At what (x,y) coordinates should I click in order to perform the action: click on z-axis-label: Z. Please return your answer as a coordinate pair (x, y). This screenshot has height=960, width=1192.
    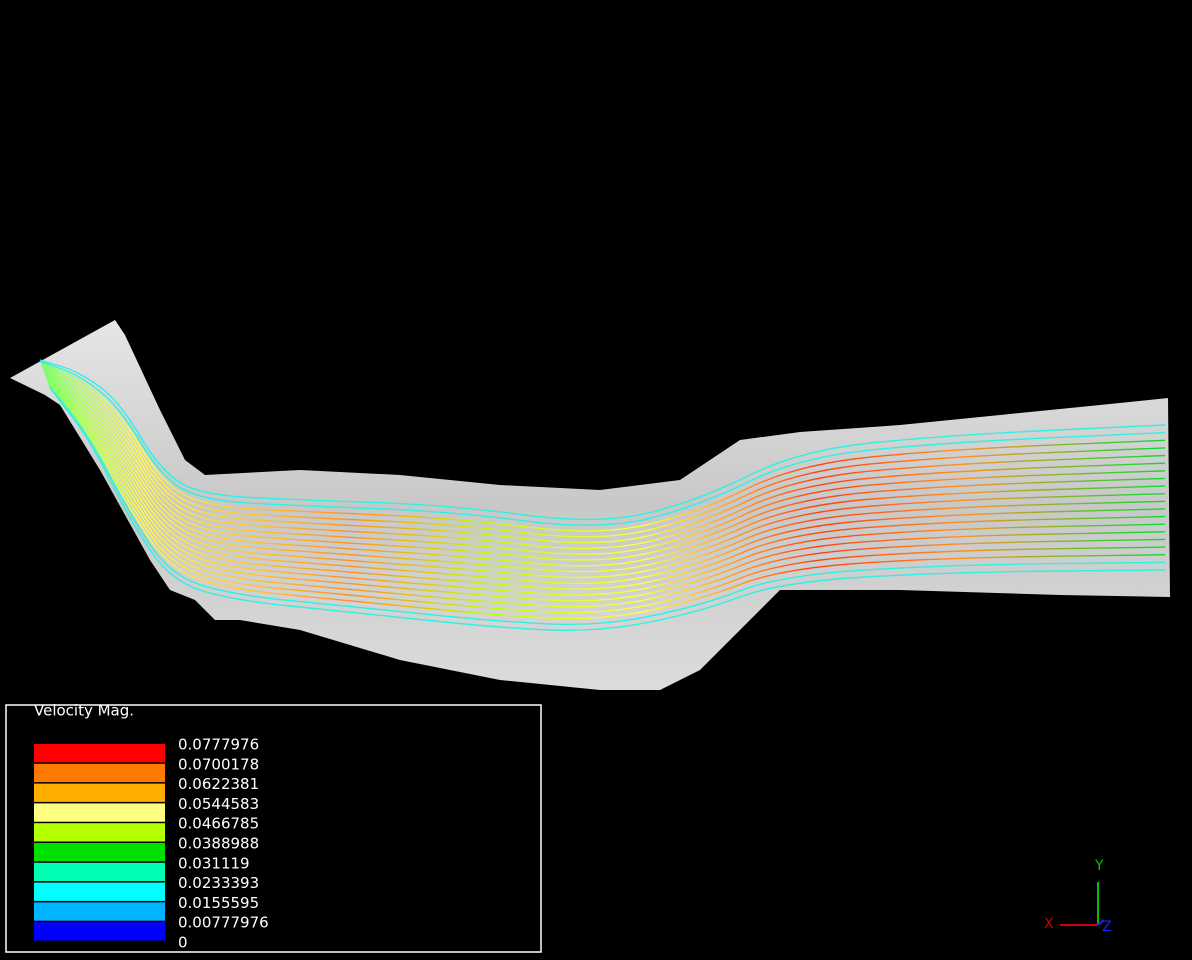
    Looking at the image, I should click on (1107, 927).